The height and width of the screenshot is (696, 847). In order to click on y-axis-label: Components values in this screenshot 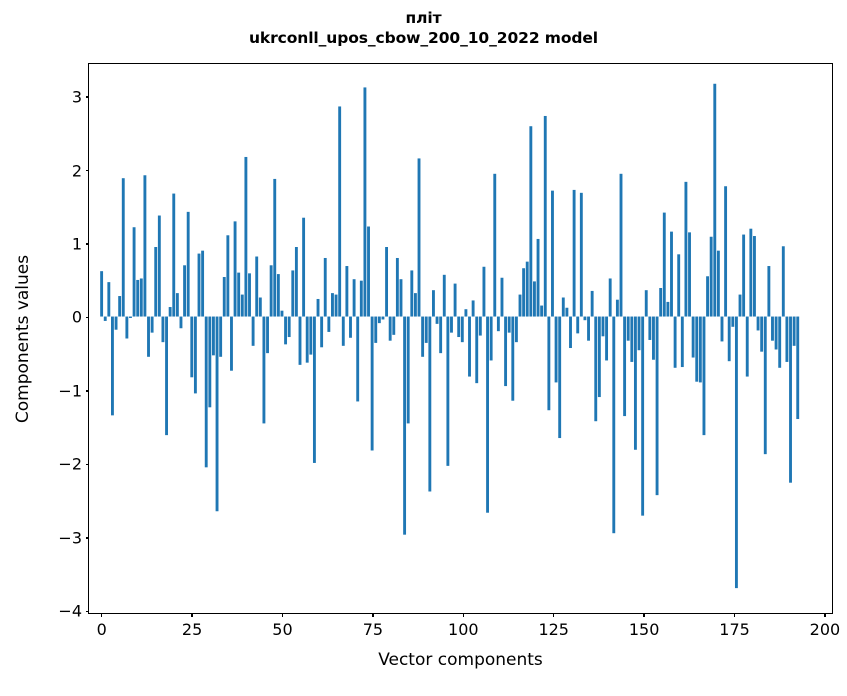, I will do `click(23, 338)`.